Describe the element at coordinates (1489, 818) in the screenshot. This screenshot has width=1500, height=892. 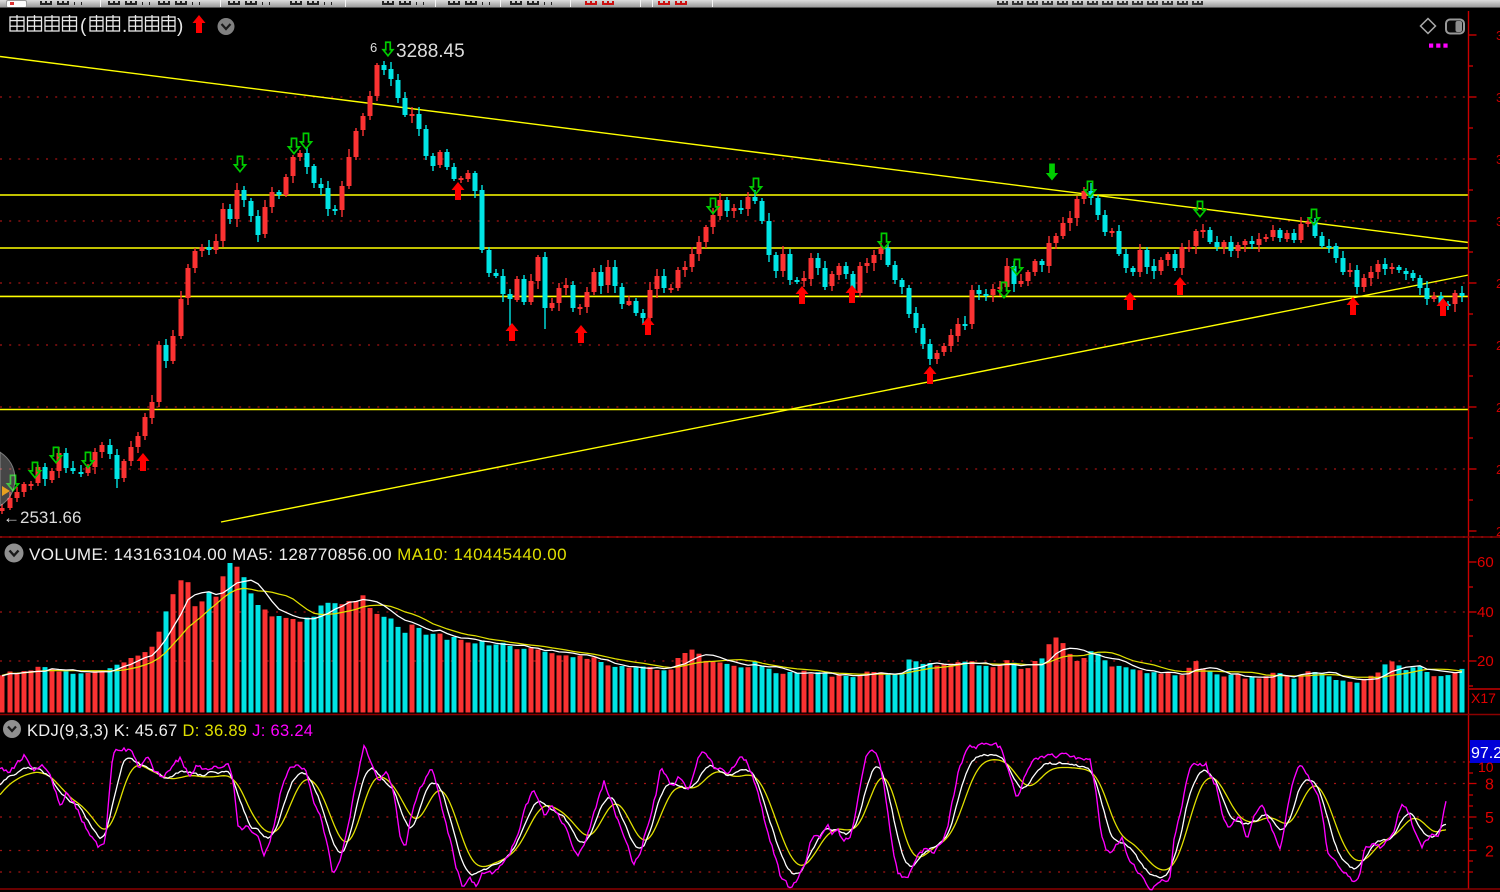
I see `svg-text: 5` at that location.